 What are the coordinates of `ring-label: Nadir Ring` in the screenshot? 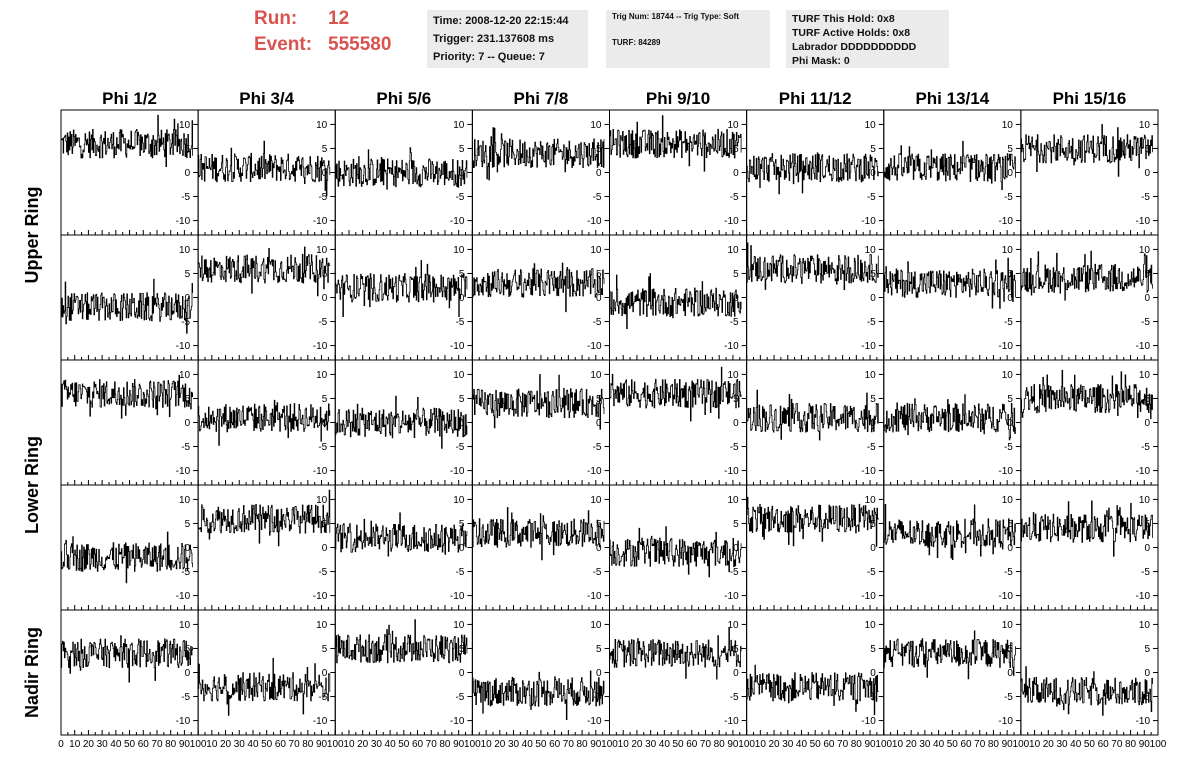 It's located at (32, 672).